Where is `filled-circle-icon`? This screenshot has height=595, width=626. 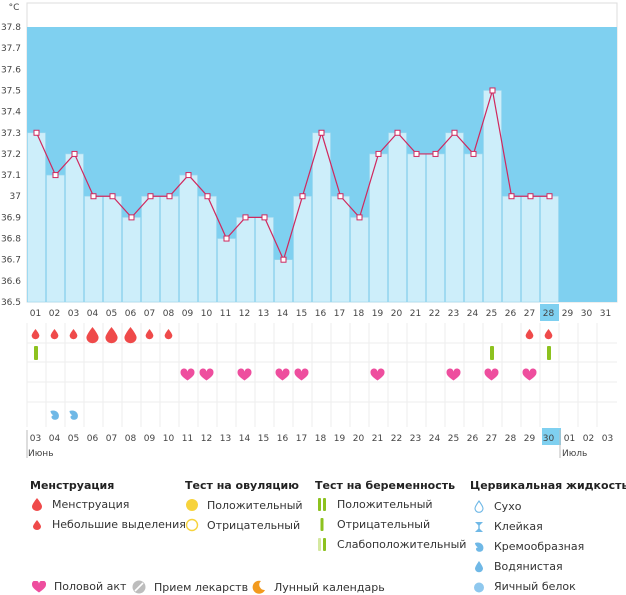 filled-circle-icon is located at coordinates (192, 505).